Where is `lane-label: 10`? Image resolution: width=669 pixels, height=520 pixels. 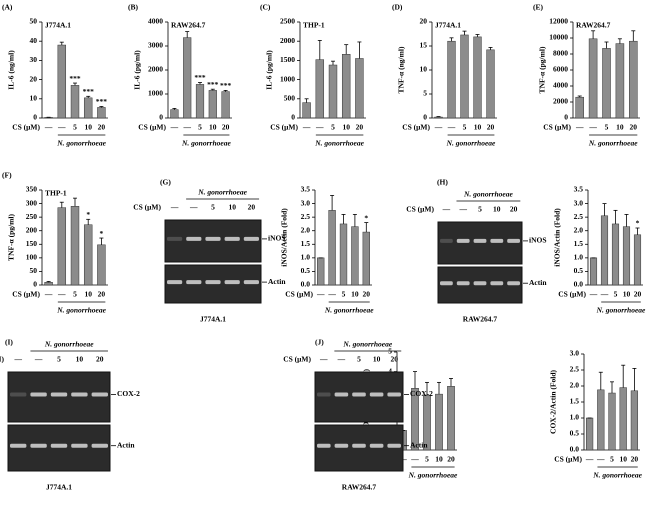 lane-label: 10 is located at coordinates (497, 209).